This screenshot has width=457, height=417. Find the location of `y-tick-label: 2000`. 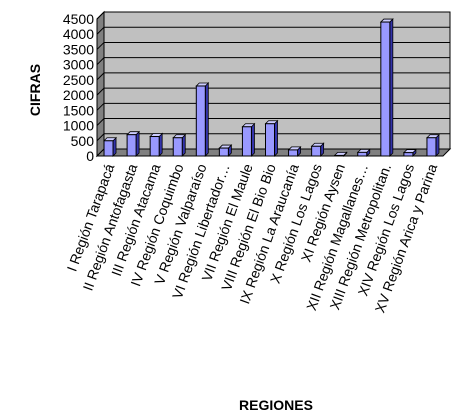

y-tick-label: 2000 is located at coordinates (78, 95).